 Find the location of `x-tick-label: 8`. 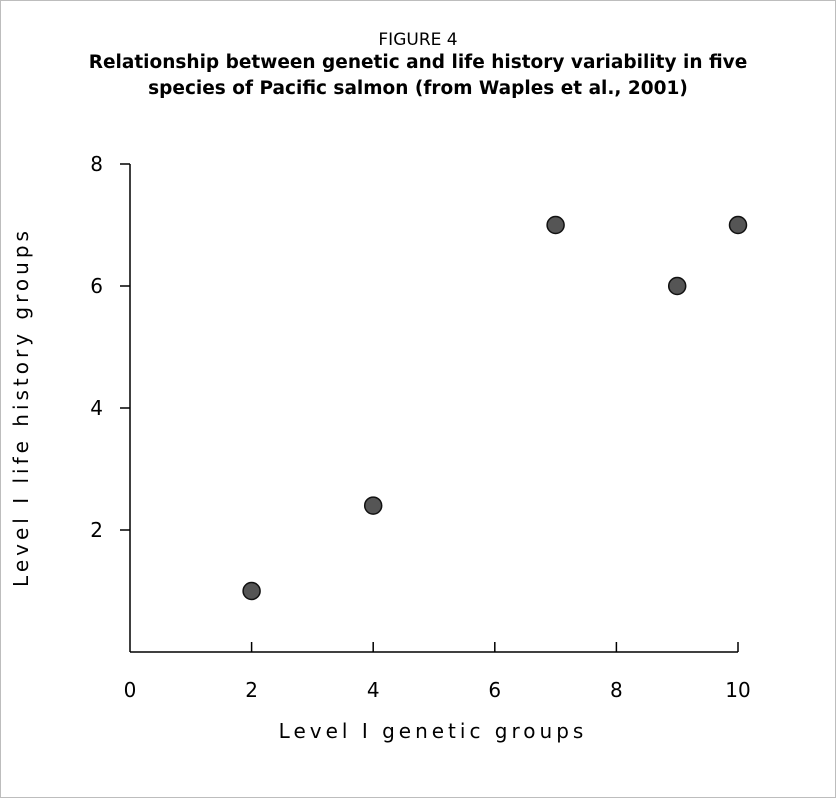

x-tick-label: 8 is located at coordinates (616, 690).